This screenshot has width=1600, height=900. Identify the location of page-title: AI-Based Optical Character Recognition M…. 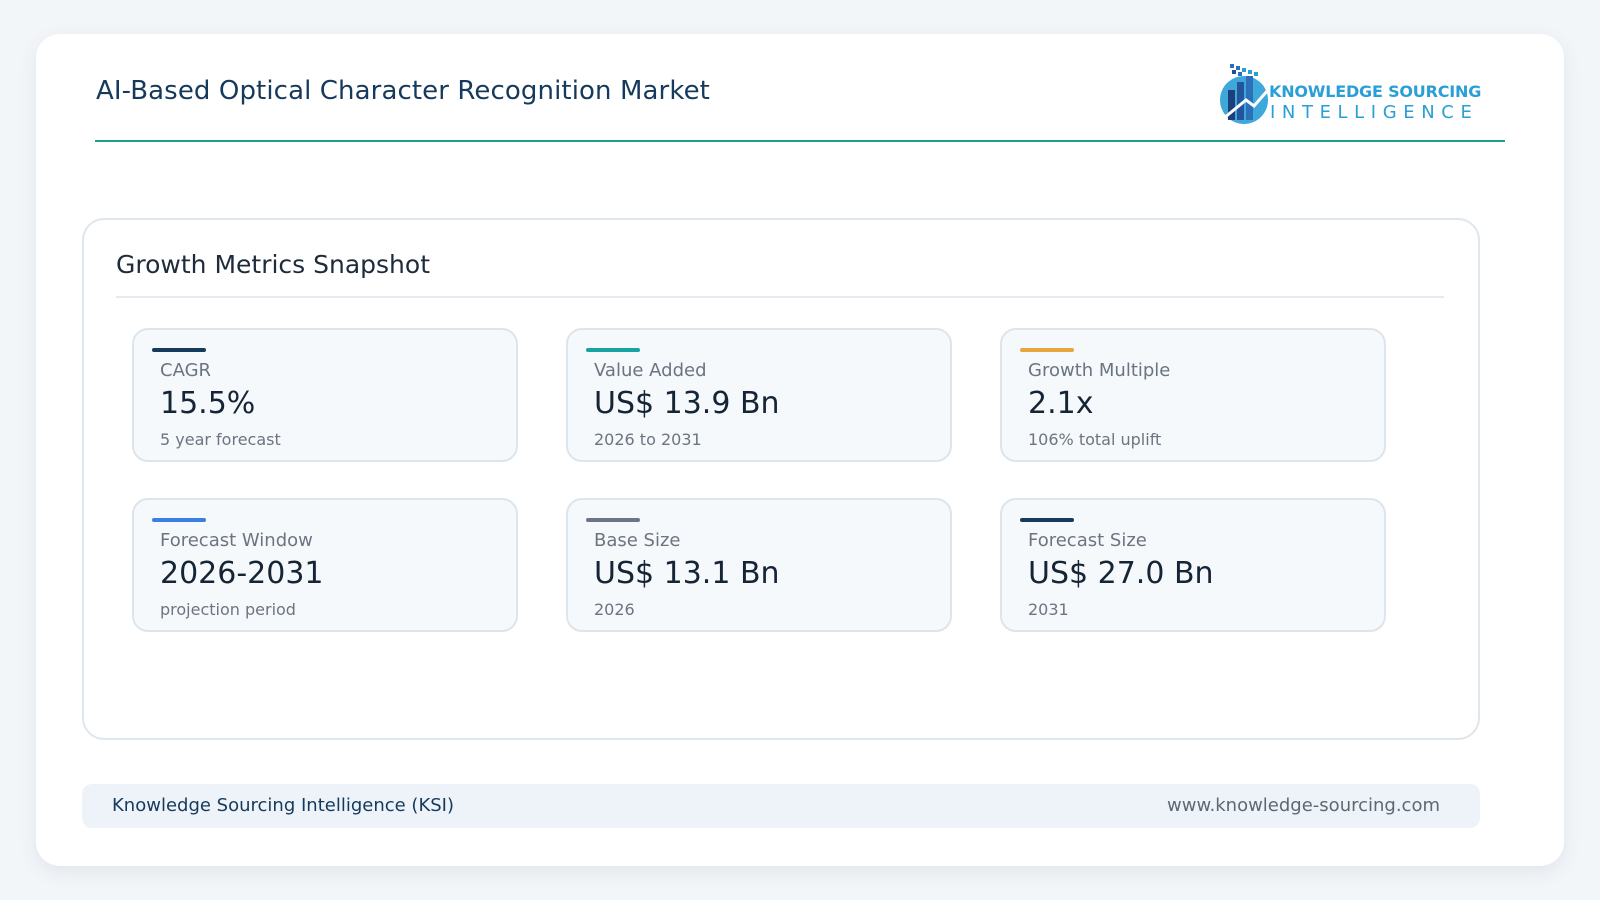
(403, 91).